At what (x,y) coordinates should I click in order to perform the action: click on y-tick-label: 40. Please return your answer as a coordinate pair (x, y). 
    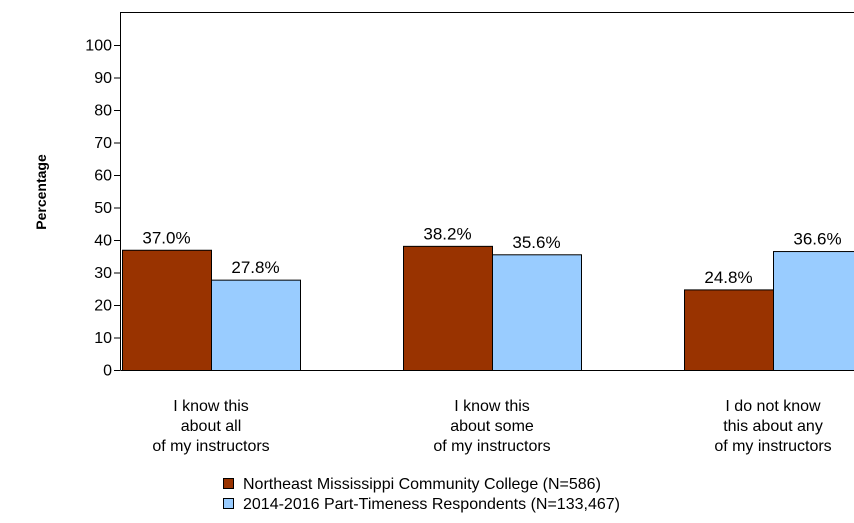
    Looking at the image, I should click on (103, 241).